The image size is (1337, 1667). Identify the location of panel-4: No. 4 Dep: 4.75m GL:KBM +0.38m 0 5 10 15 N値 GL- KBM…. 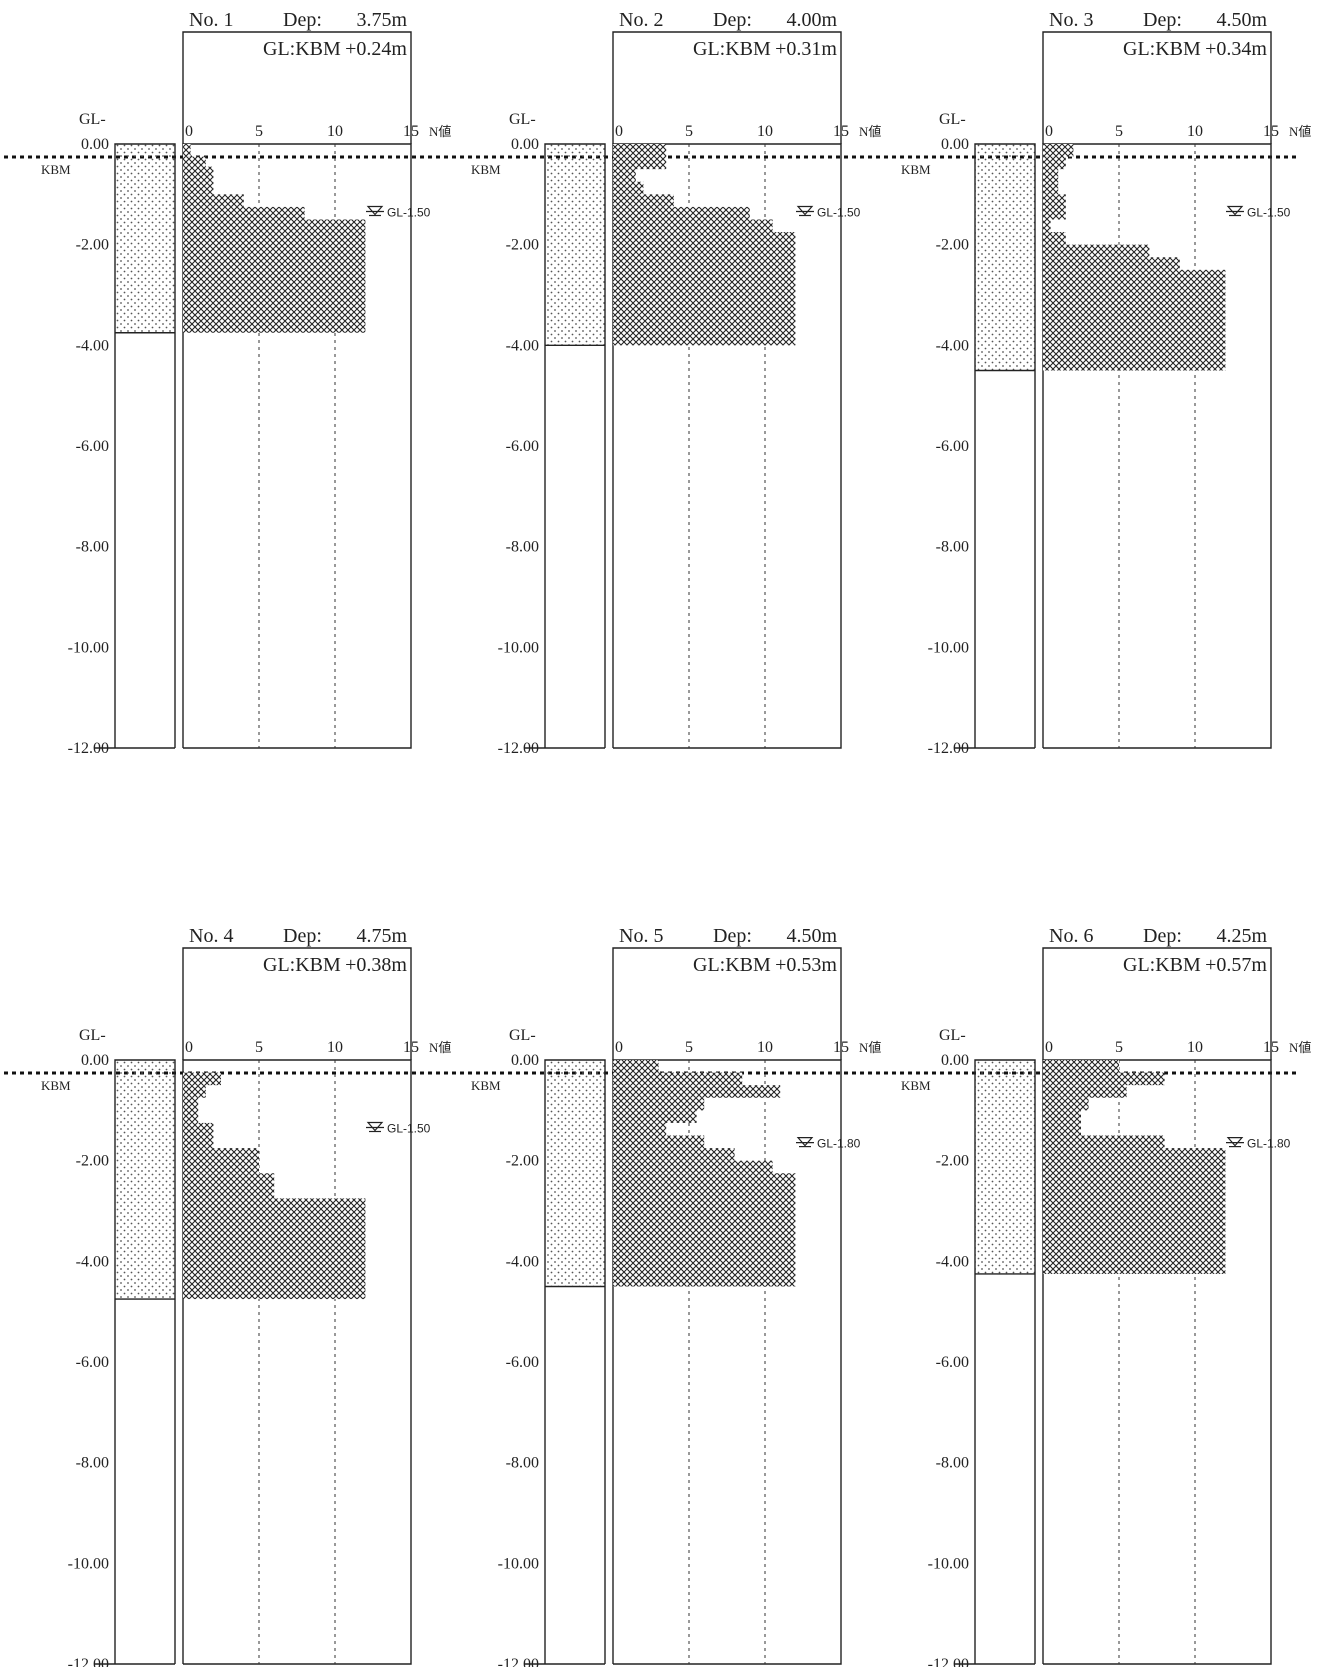
(246, 1296).